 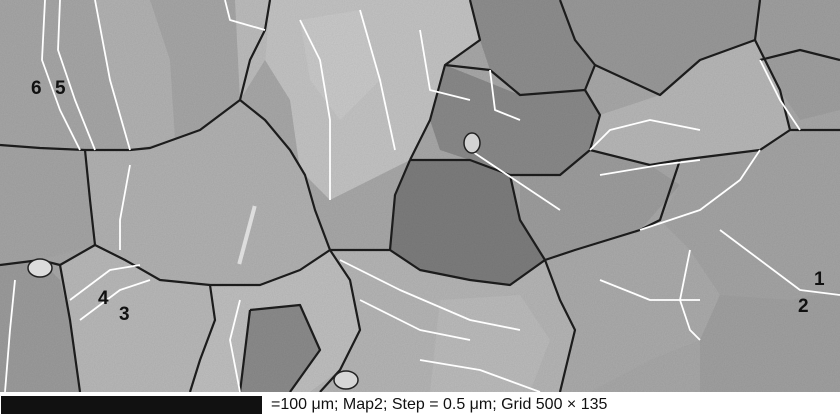 What do you see at coordinates (131, 405) in the screenshot?
I see `scale-bar` at bounding box center [131, 405].